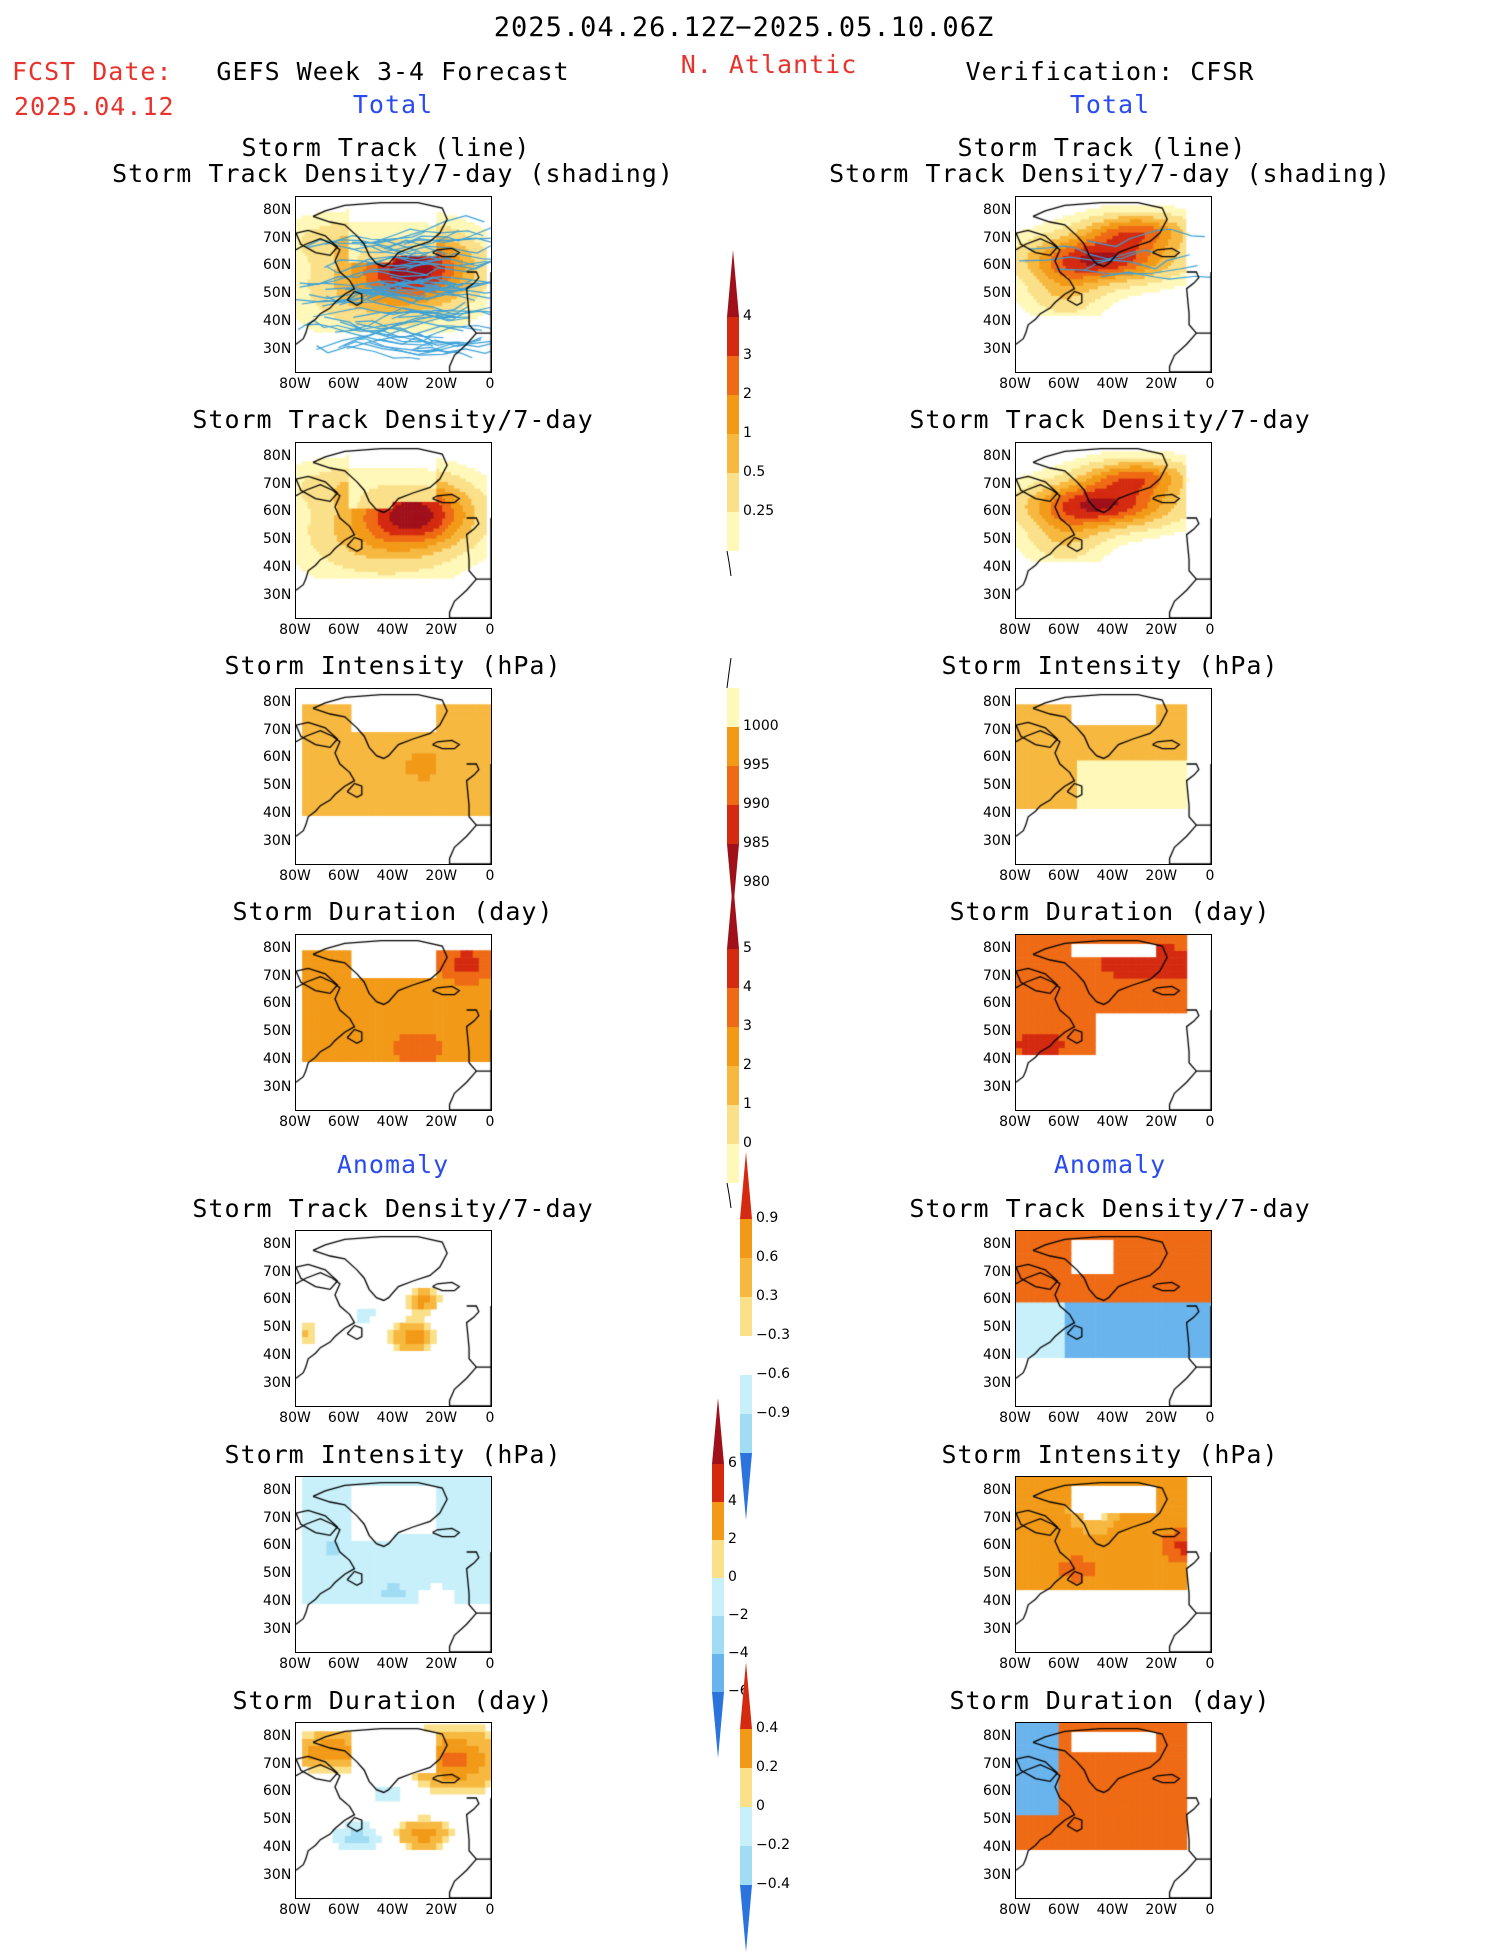 The height and width of the screenshot is (1954, 1487). Describe the element at coordinates (1112, 1122) in the screenshot. I see `lon-tick-label: 40W` at that location.